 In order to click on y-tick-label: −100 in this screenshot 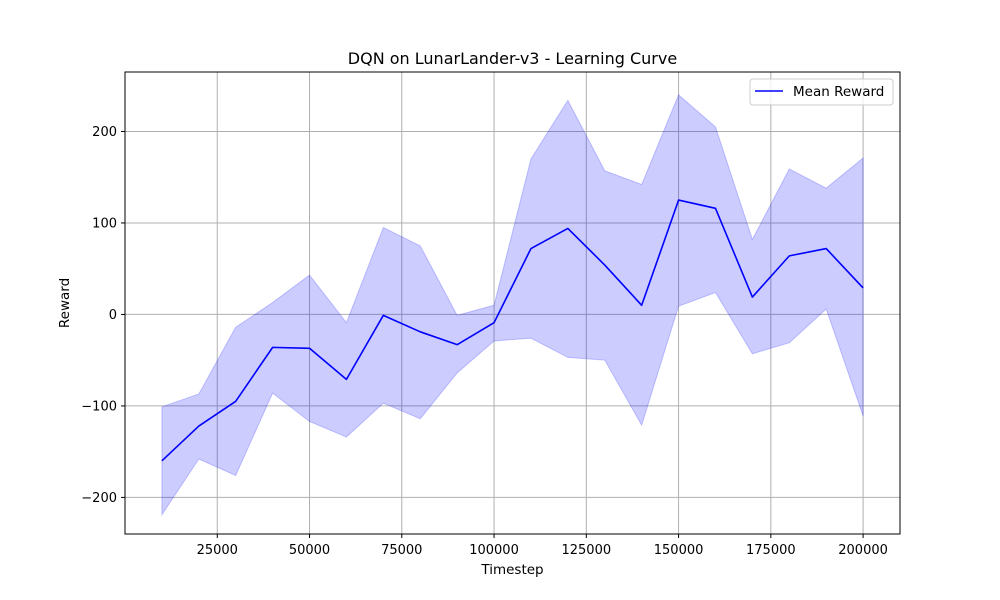, I will do `click(99, 406)`.